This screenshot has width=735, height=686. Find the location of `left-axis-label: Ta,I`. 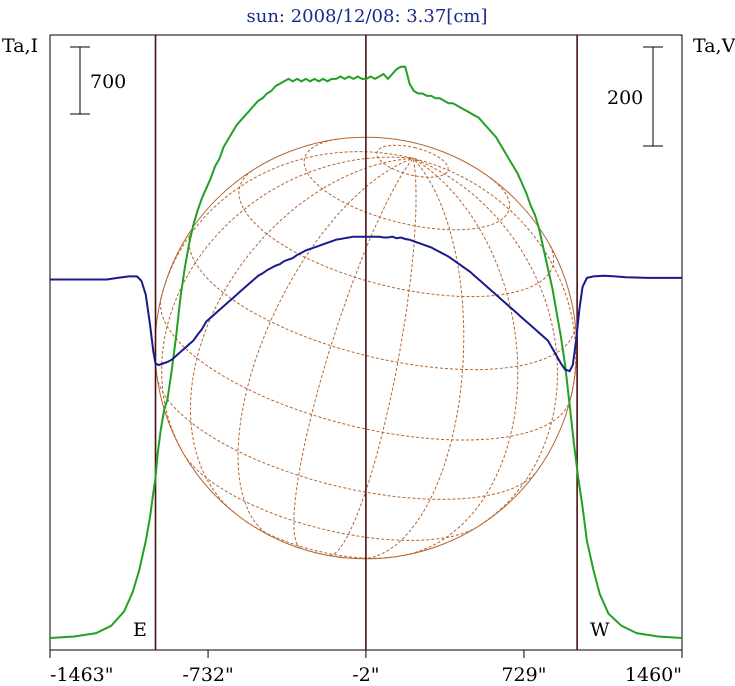

left-axis-label: Ta,I is located at coordinates (20, 46).